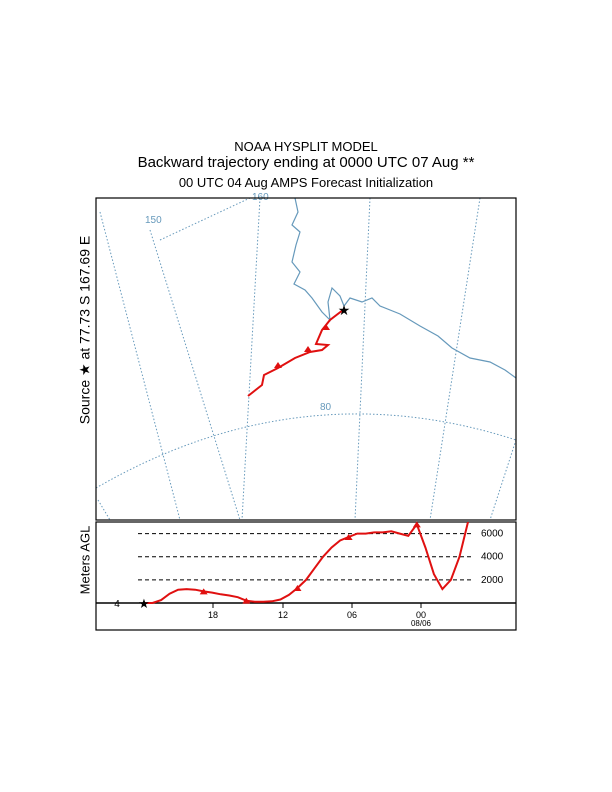 The width and height of the screenshot is (612, 792). What do you see at coordinates (213, 615) in the screenshot?
I see `time-tick-label: 18` at bounding box center [213, 615].